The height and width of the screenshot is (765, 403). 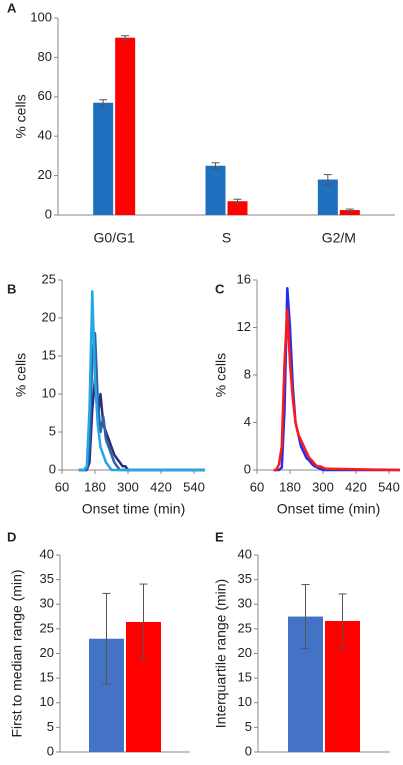 I want to click on panel-label: C, so click(x=220, y=288).